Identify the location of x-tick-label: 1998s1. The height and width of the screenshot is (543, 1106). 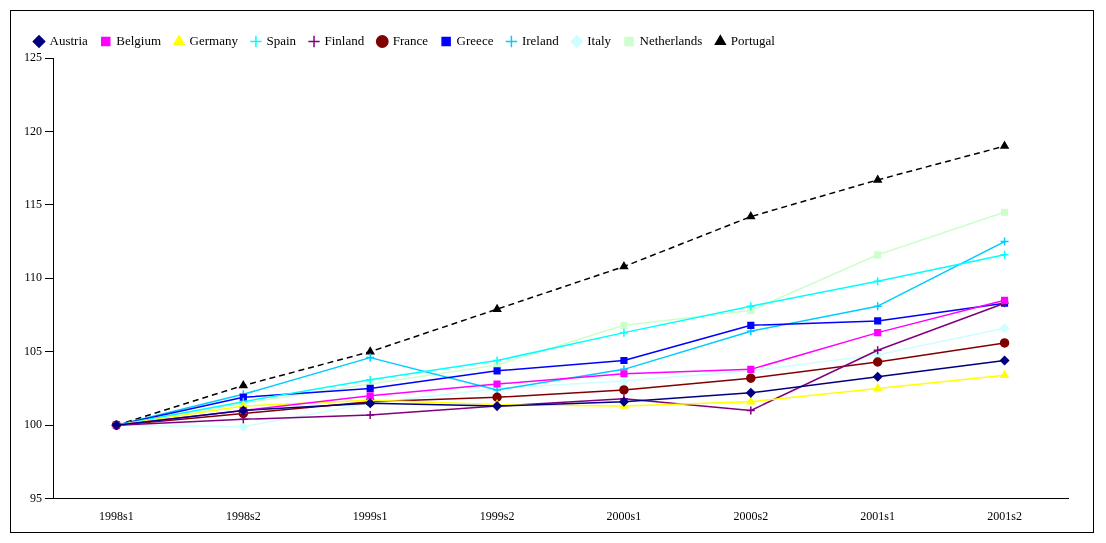
(116, 515).